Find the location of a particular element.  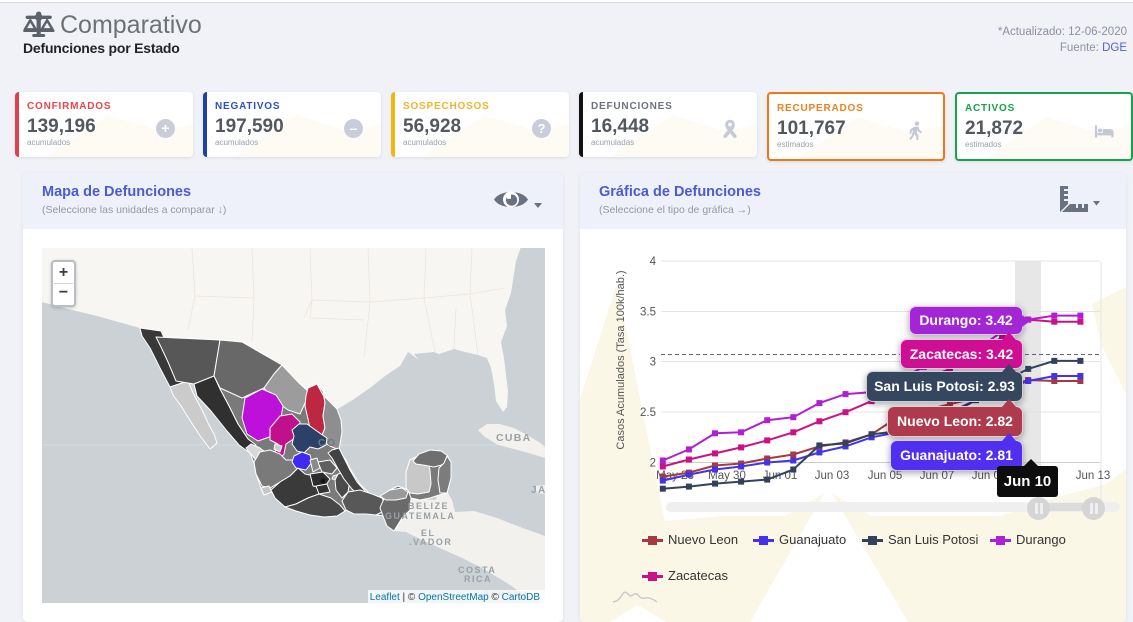

svg-text: 3 is located at coordinates (653, 363).